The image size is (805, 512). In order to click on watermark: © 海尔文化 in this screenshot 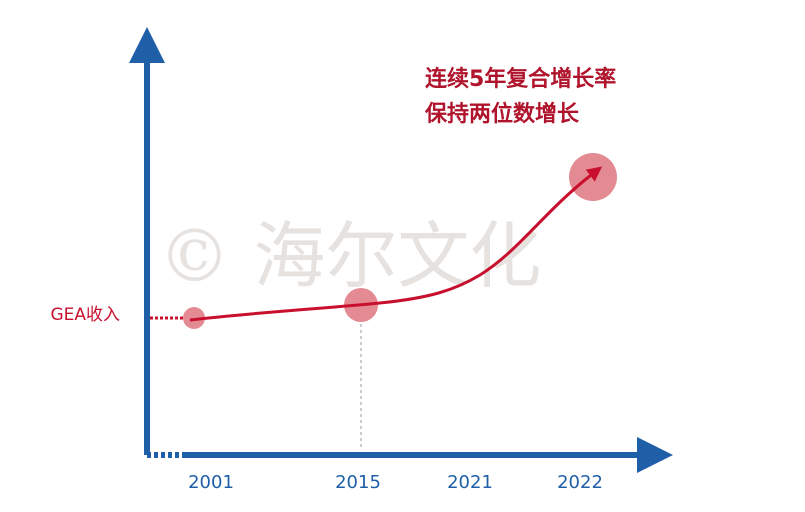, I will do `click(350, 256)`.